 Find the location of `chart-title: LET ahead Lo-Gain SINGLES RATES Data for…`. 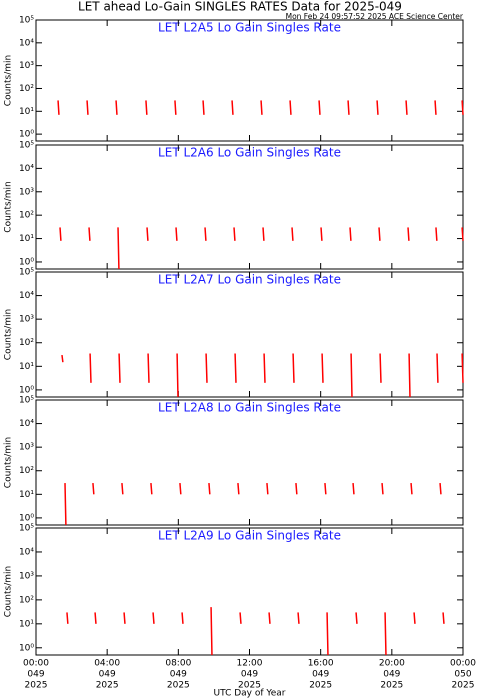

chart-title: LET ahead Lo-Gain SINGLES RATES Data for… is located at coordinates (240, 7).